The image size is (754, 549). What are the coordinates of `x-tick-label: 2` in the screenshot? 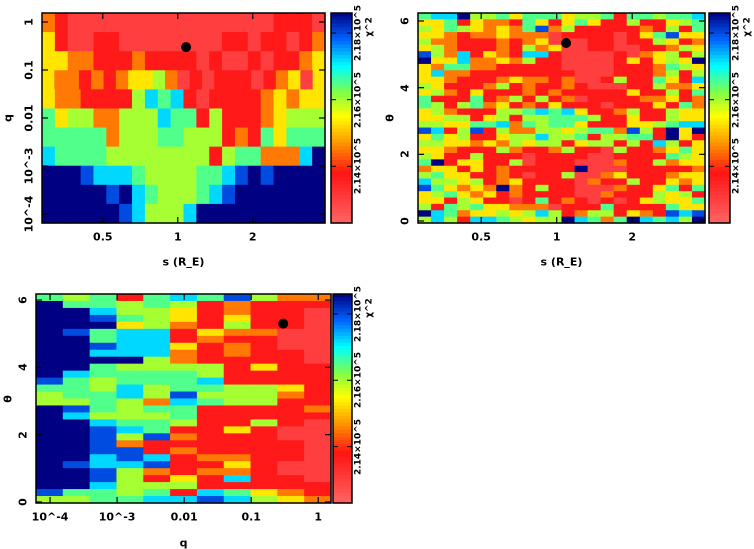 It's located at (252, 237).